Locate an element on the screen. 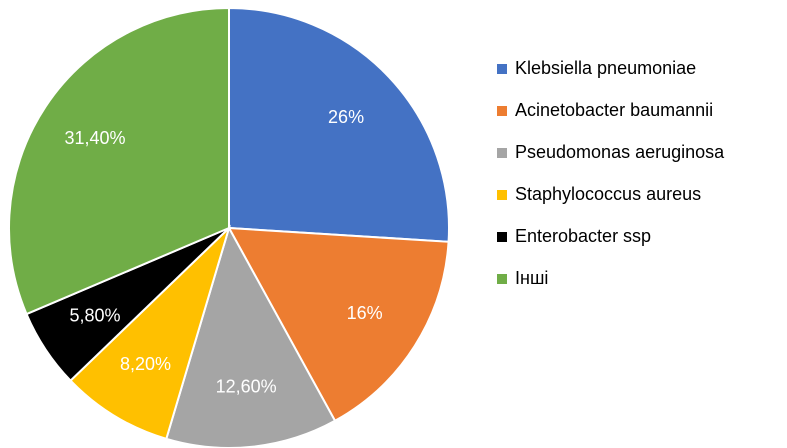 This screenshot has width=787, height=448. data-label: 5,80% is located at coordinates (95, 315).